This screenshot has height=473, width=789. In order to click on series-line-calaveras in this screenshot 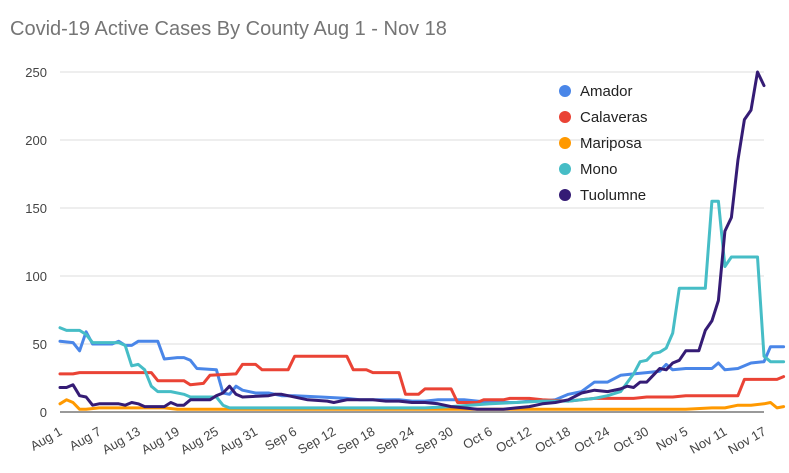, I will do `click(422, 379)`.